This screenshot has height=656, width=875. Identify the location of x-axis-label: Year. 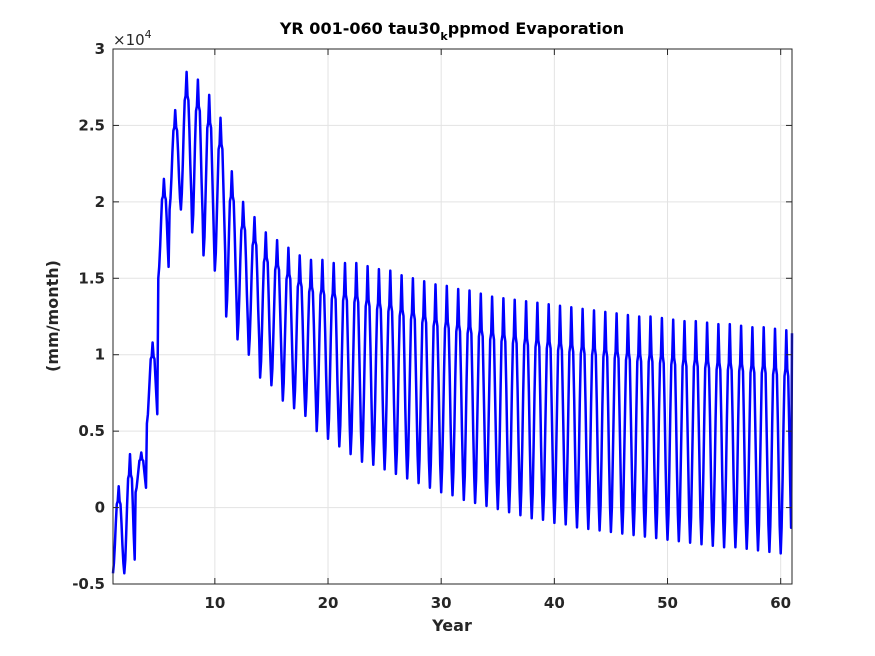
(451, 625).